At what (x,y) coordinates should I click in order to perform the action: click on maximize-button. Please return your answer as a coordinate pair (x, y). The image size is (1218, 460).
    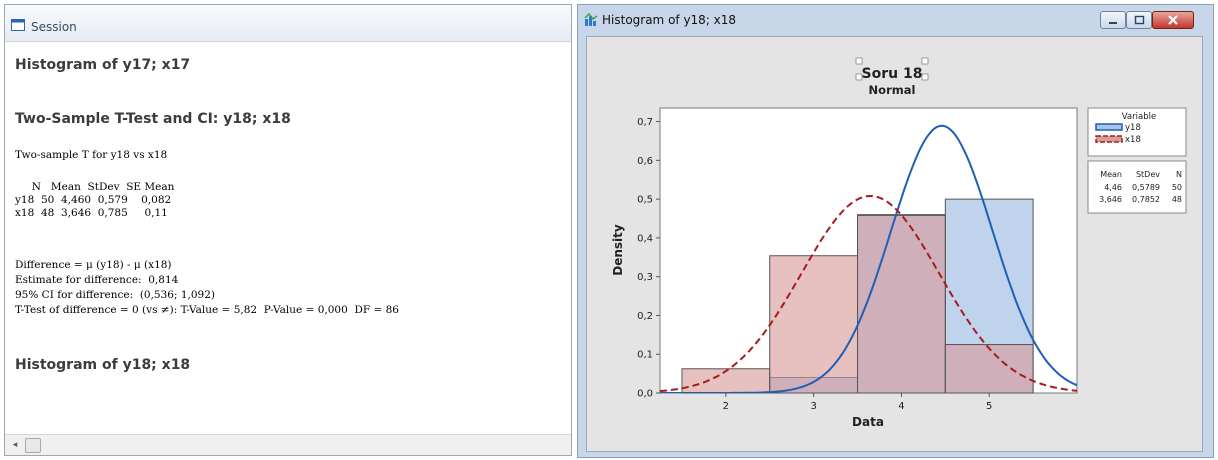
    Looking at the image, I should click on (1139, 20).